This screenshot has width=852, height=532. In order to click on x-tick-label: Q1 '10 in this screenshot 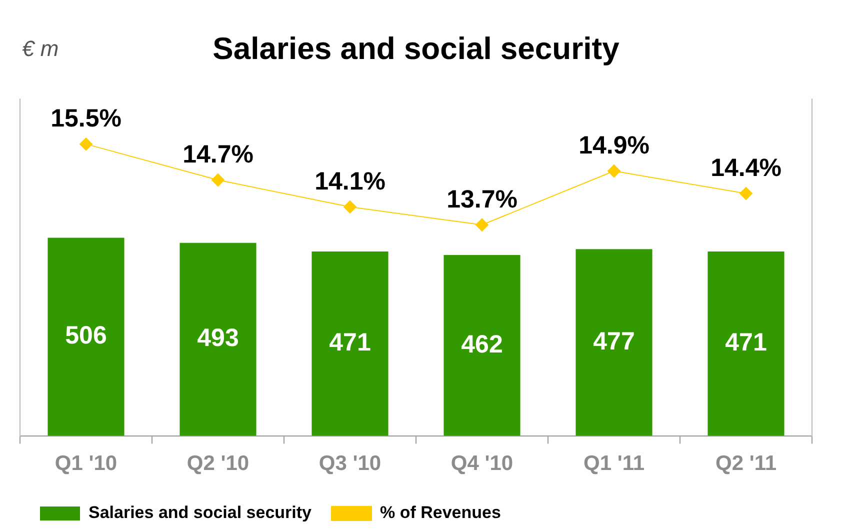, I will do `click(86, 464)`.